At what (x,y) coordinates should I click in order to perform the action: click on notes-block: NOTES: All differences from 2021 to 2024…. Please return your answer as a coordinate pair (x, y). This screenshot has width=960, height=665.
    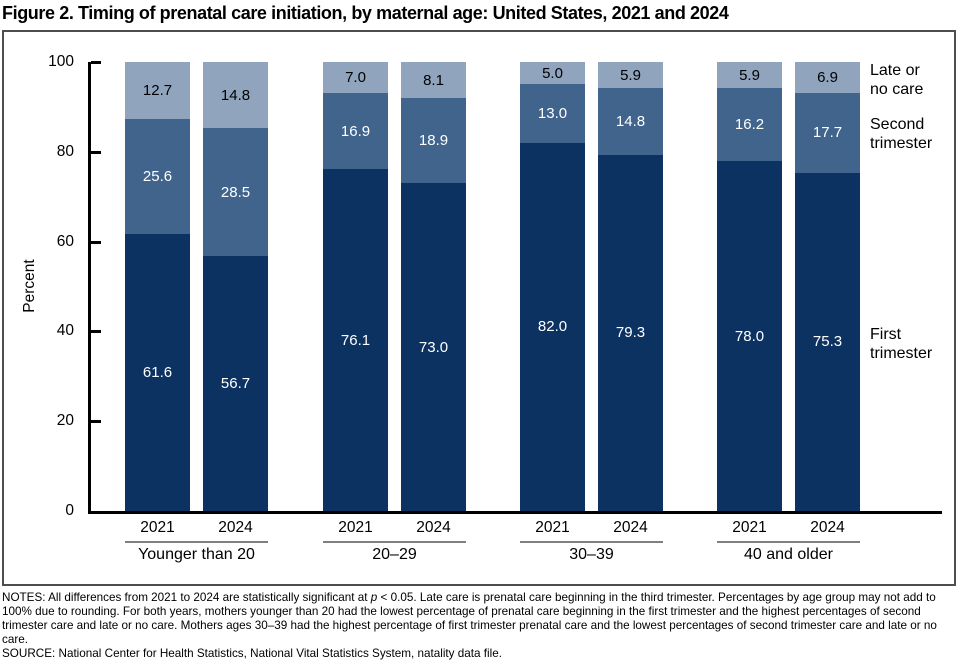
    Looking at the image, I should click on (479, 626).